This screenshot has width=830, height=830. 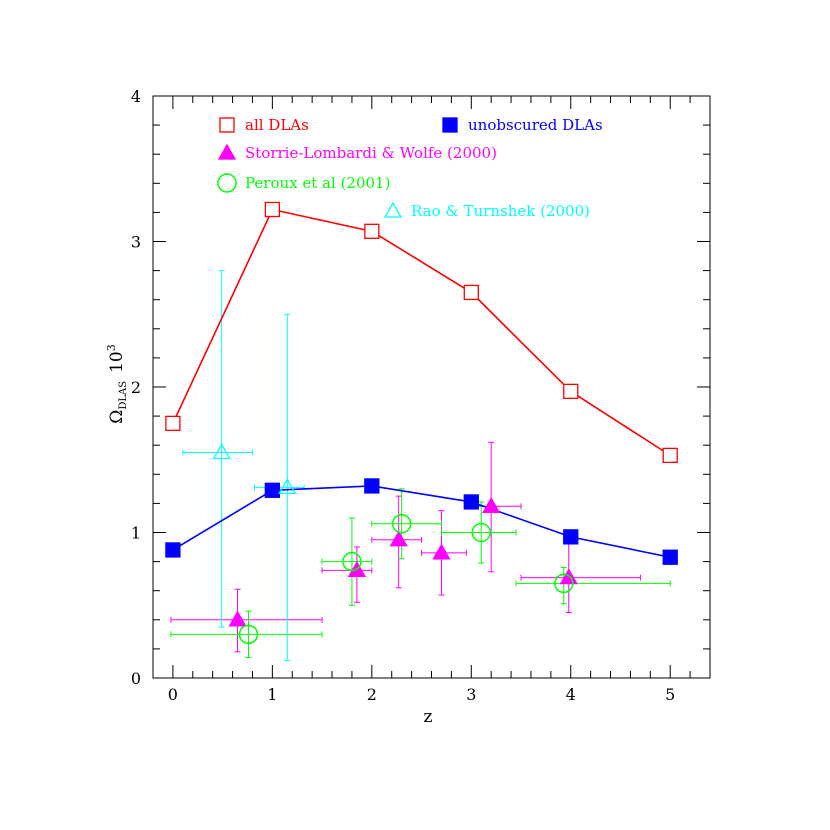 I want to click on legend-entry: Peroux et al (2001), so click(x=303, y=183).